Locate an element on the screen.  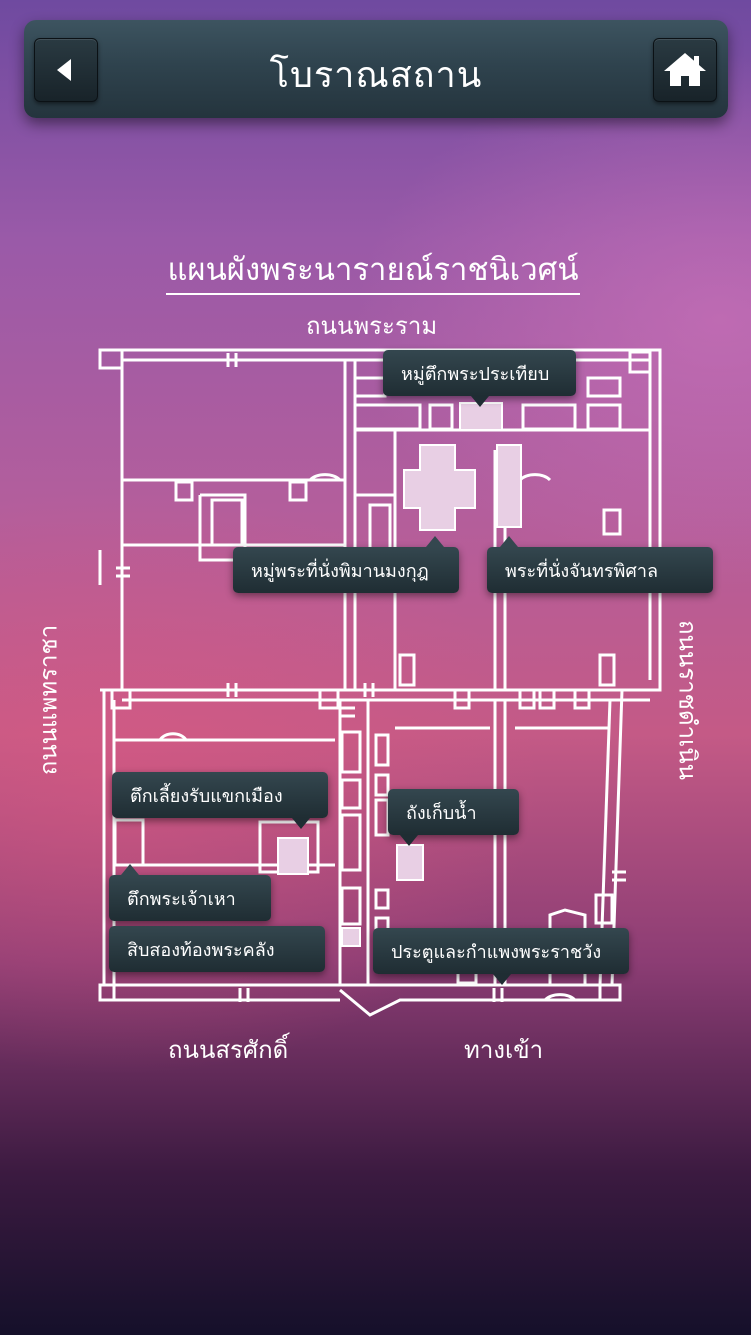
label-text: ตึกพระเจ้าเหา is located at coordinates (181, 899).